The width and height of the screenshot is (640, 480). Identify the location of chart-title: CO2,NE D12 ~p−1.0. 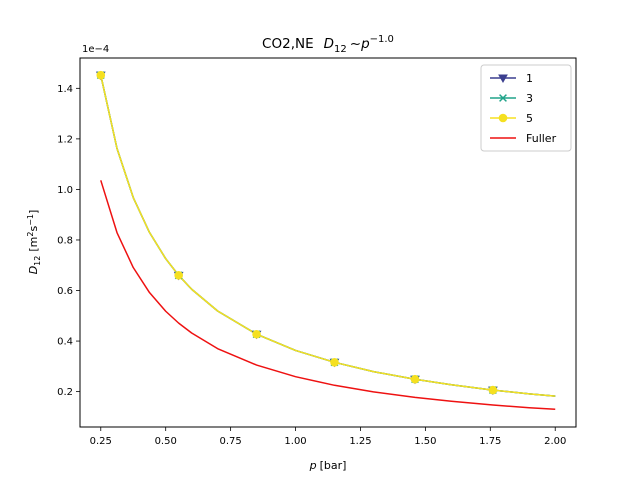
(328, 44).